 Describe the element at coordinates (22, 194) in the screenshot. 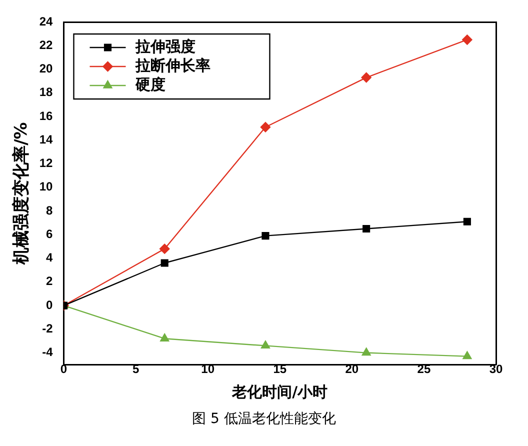

I see `y-axis-title: 机械强度变化率/%` at that location.